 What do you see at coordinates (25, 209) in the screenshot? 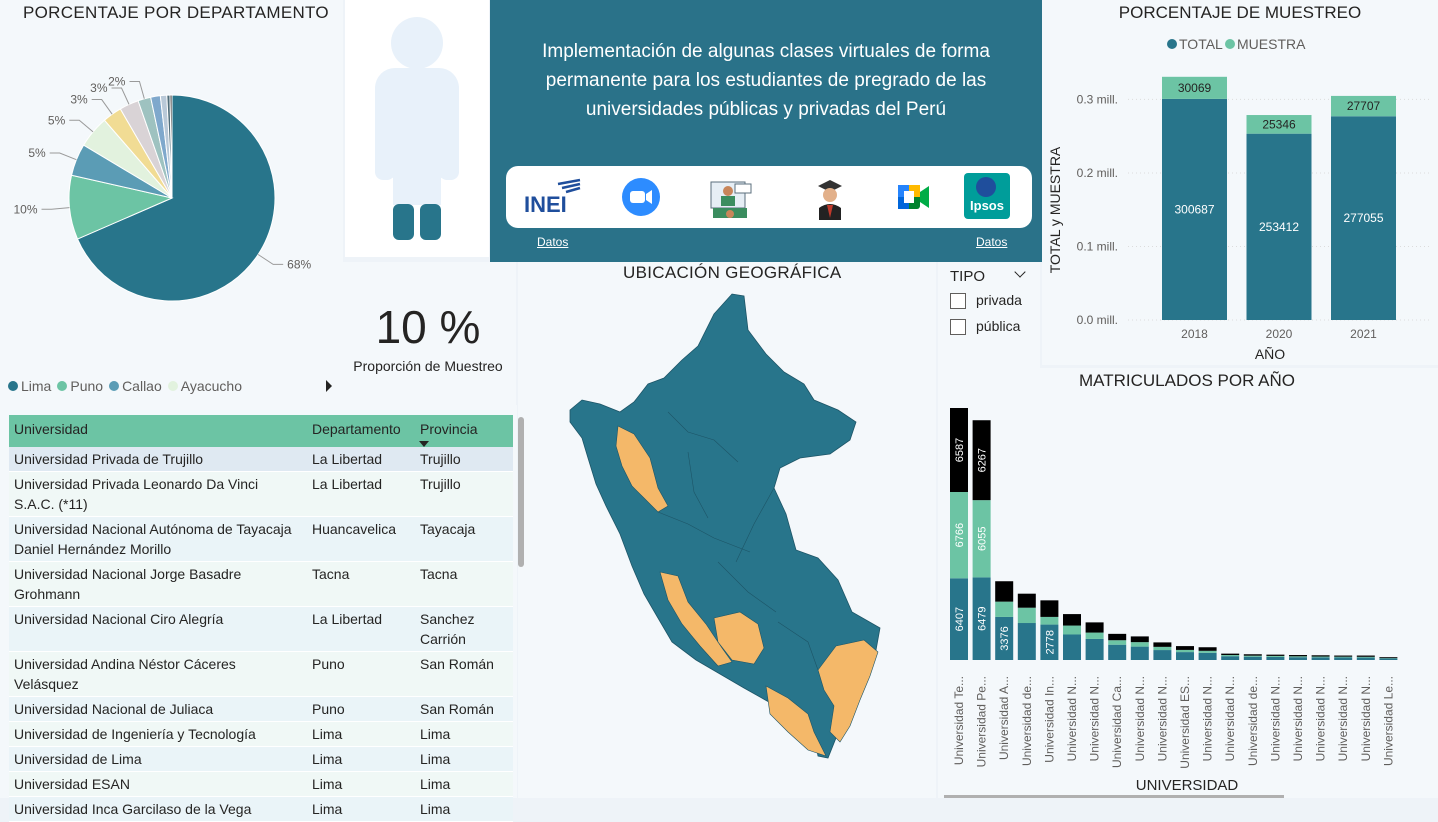
I see `pie-data-label: 10%` at bounding box center [25, 209].